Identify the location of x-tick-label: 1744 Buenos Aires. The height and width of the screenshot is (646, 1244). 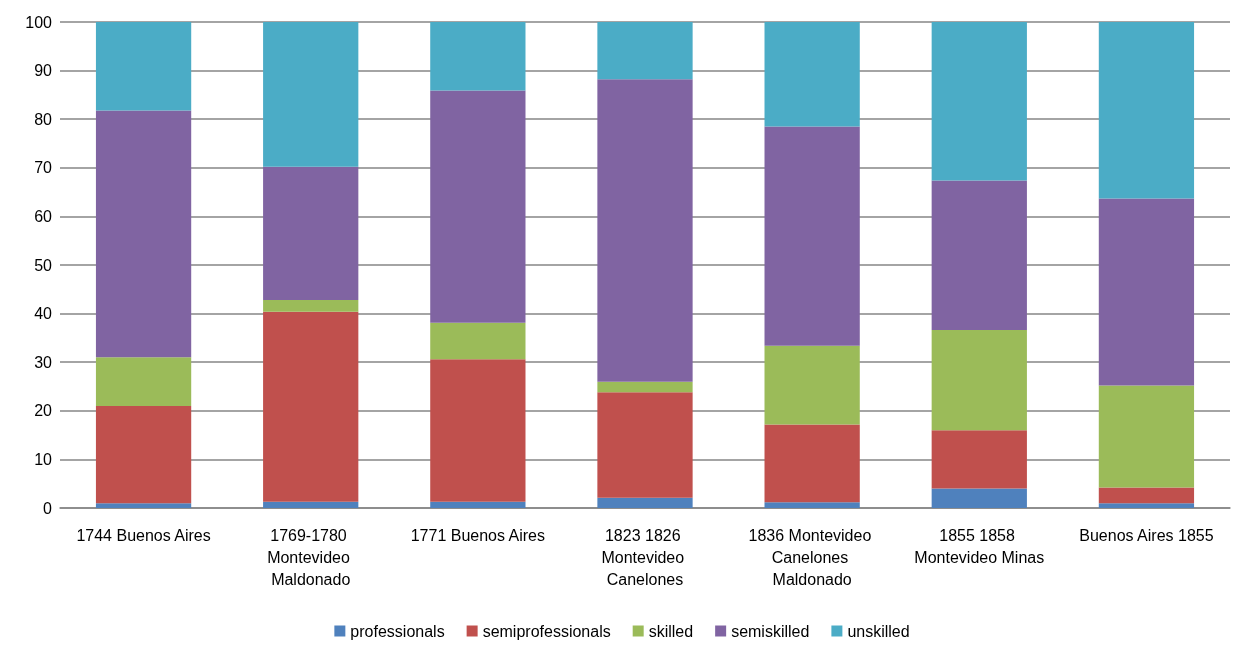
(143, 535).